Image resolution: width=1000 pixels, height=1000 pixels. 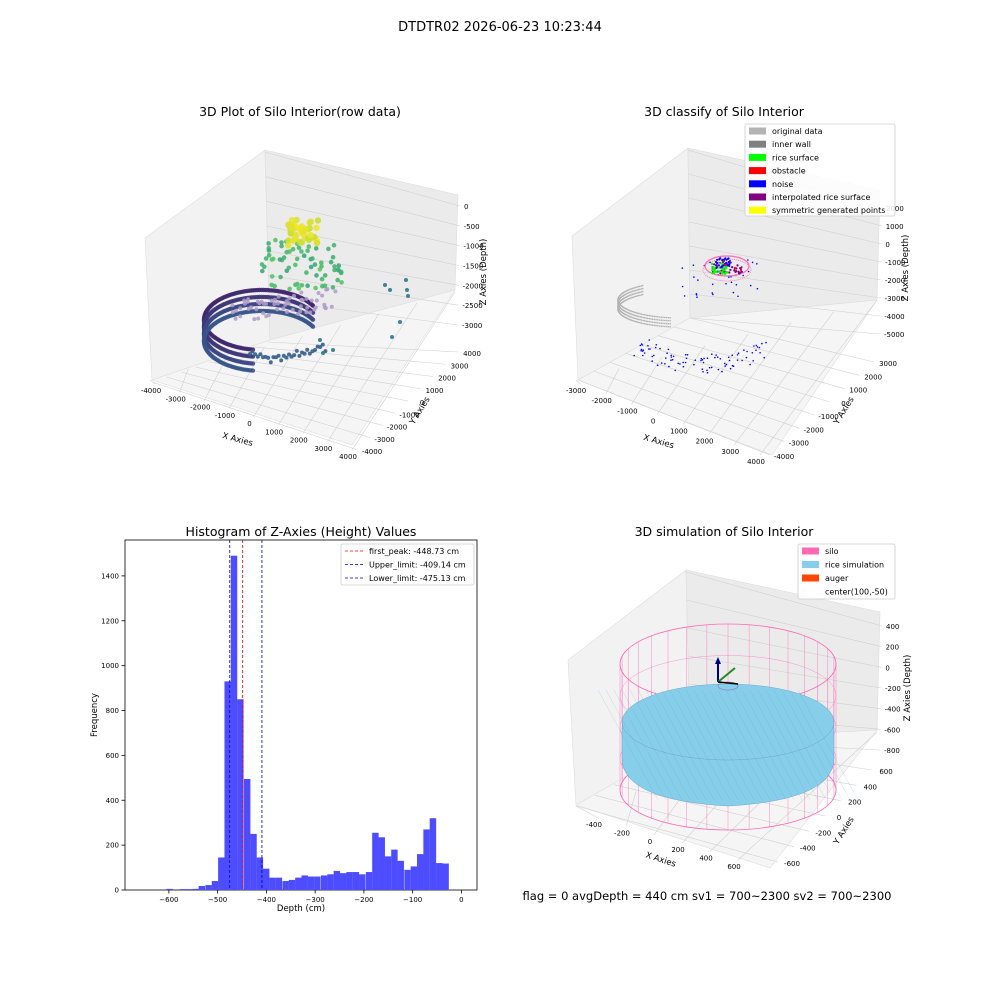 What do you see at coordinates (627, 411) in the screenshot?
I see `x-tick-label: -1000` at bounding box center [627, 411].